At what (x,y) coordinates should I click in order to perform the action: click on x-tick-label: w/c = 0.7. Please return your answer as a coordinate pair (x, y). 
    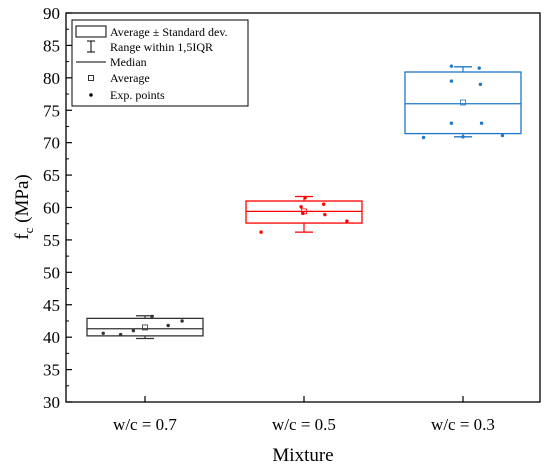
    Looking at the image, I should click on (145, 424).